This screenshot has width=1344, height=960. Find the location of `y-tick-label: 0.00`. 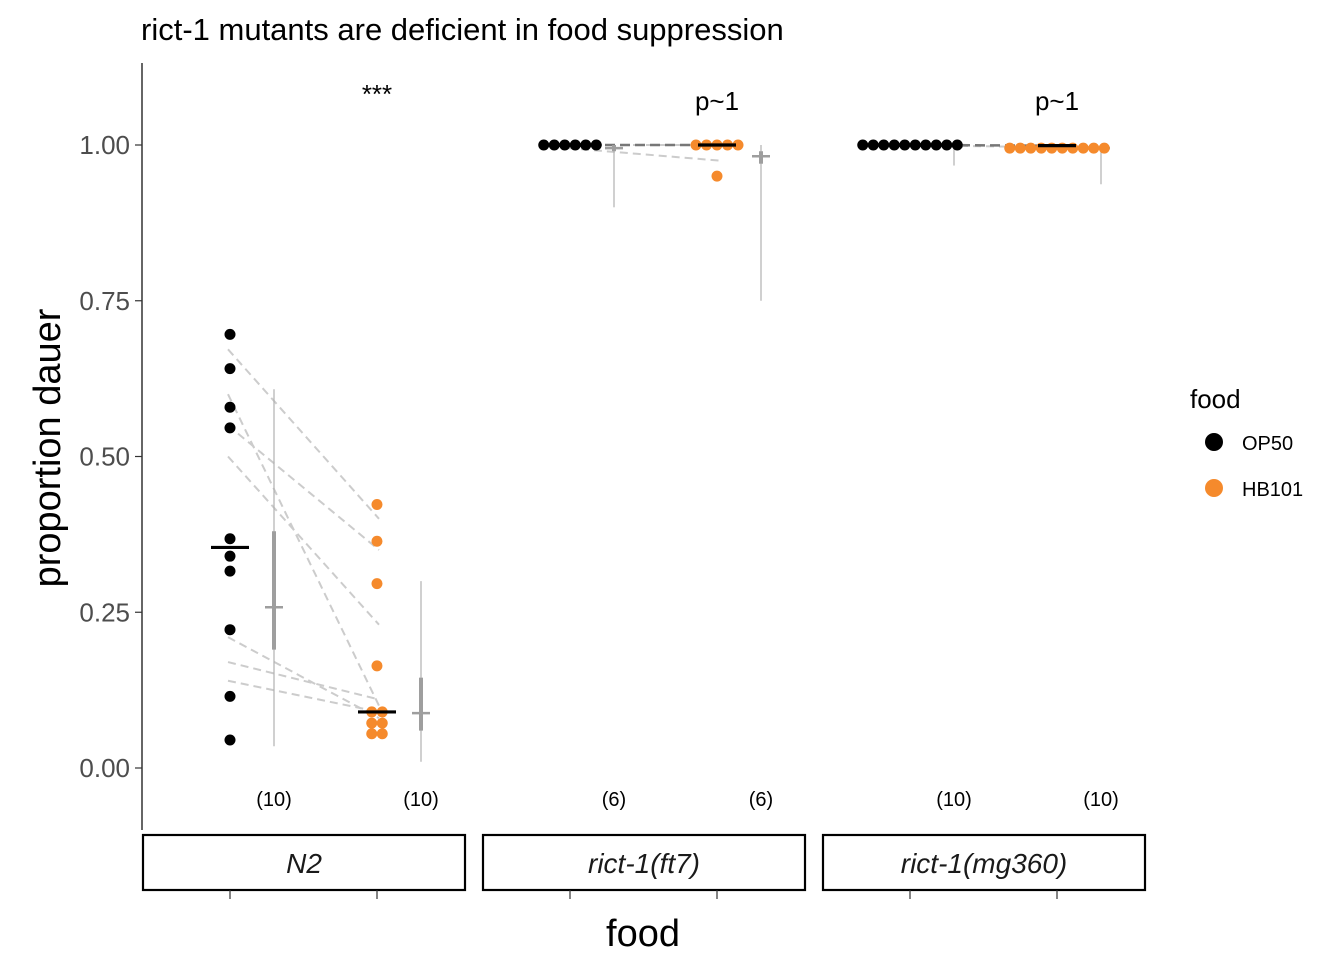

y-tick-label: 0.00 is located at coordinates (104, 768).